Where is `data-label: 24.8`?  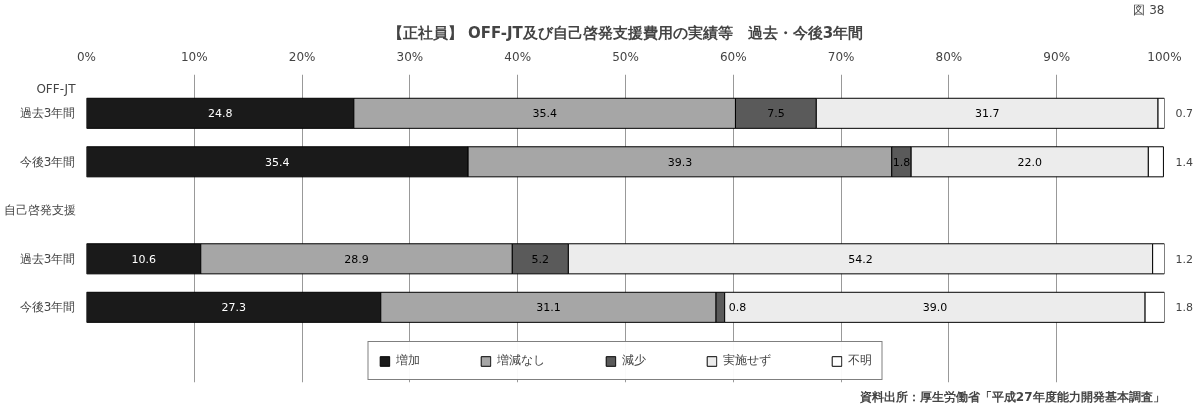 data-label: 24.8 is located at coordinates (220, 114).